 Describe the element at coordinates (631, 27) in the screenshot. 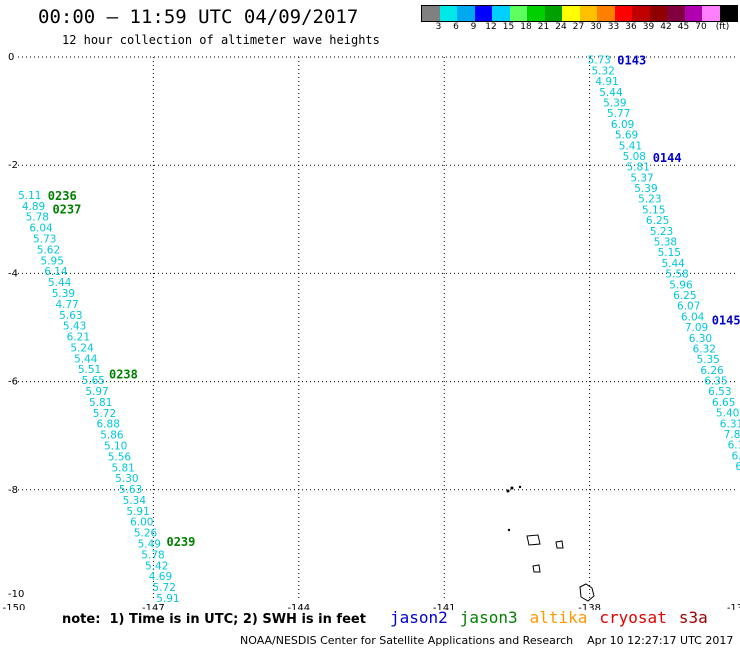

I see `legend-label: 36` at that location.